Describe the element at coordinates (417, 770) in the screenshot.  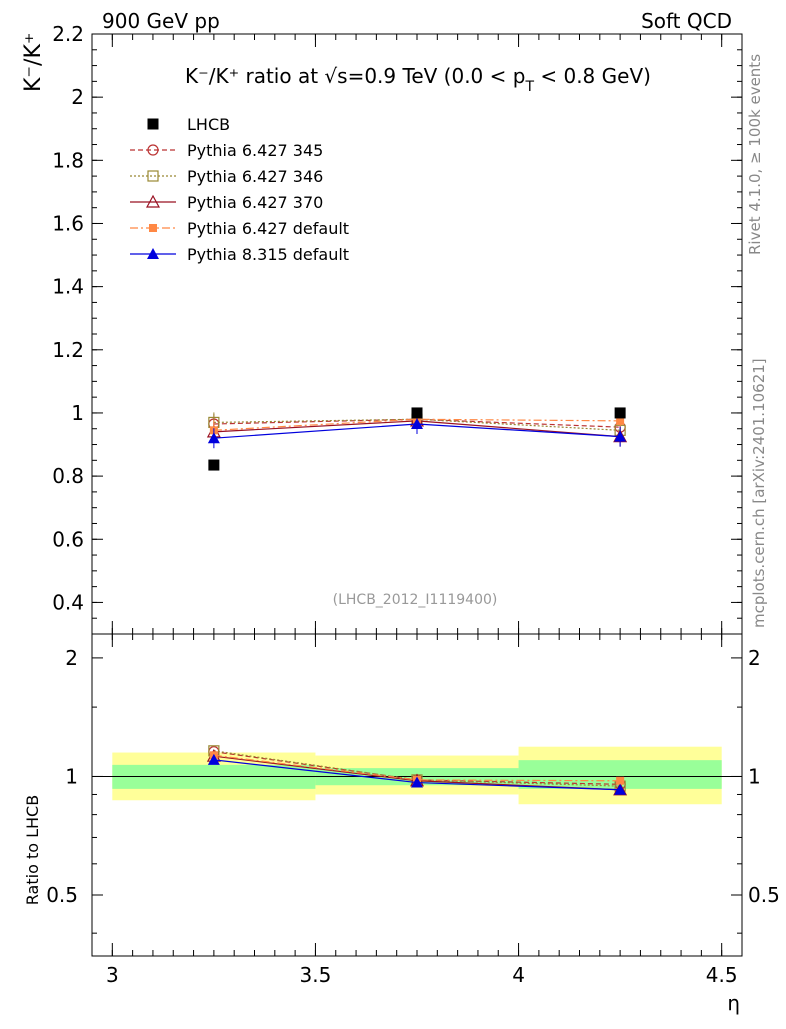
I see `ratio-series-layer` at that location.